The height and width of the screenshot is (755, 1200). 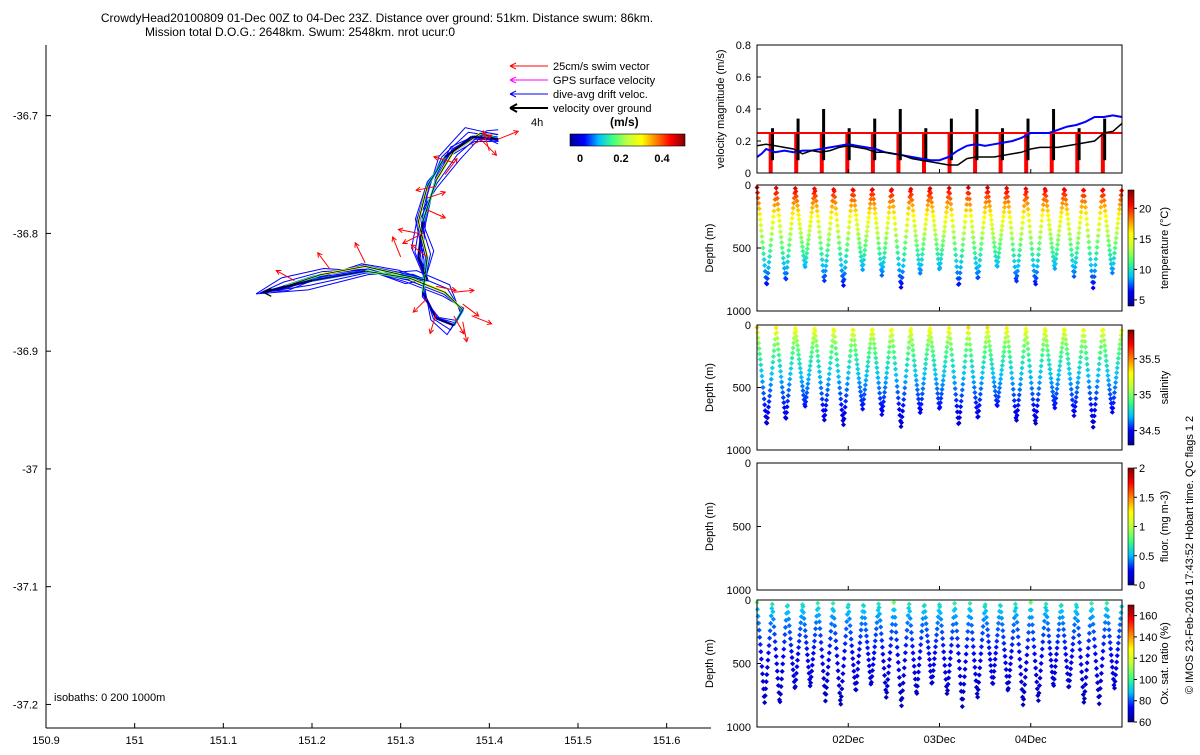 What do you see at coordinates (1148, 617) in the screenshot?
I see `oxygen-colorbar-tick-label: 160` at bounding box center [1148, 617].